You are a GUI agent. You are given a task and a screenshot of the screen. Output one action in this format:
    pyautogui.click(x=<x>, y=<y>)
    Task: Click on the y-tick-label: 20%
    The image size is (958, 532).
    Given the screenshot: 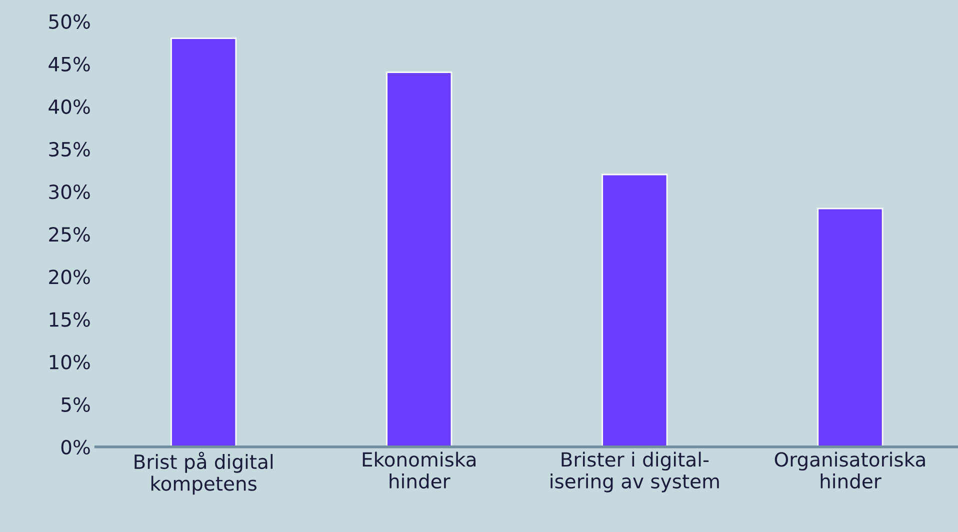 What is the action you would take?
    pyautogui.click(x=69, y=277)
    